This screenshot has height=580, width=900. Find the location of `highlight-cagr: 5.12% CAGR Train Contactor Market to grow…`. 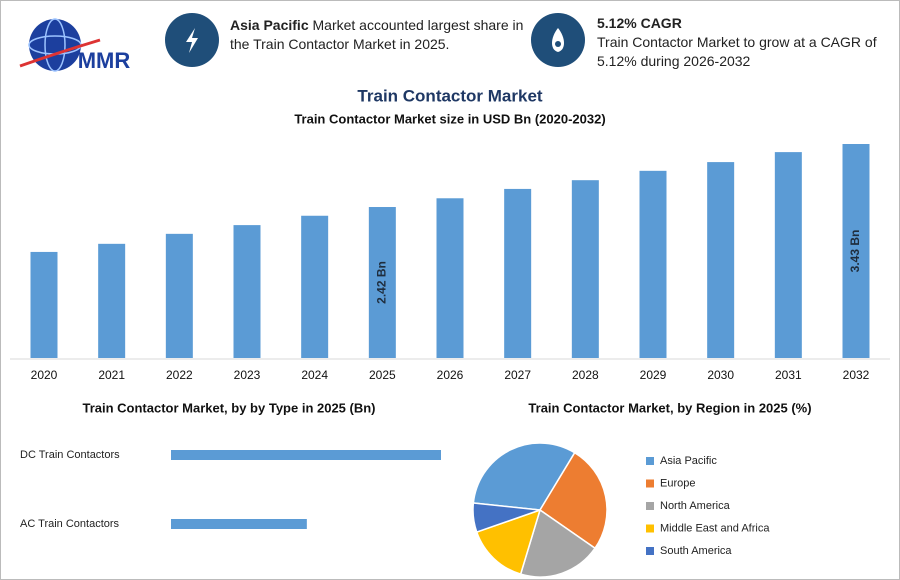

highlight-cagr: 5.12% CAGR Train Contactor Market to grow… is located at coordinates (742, 42).